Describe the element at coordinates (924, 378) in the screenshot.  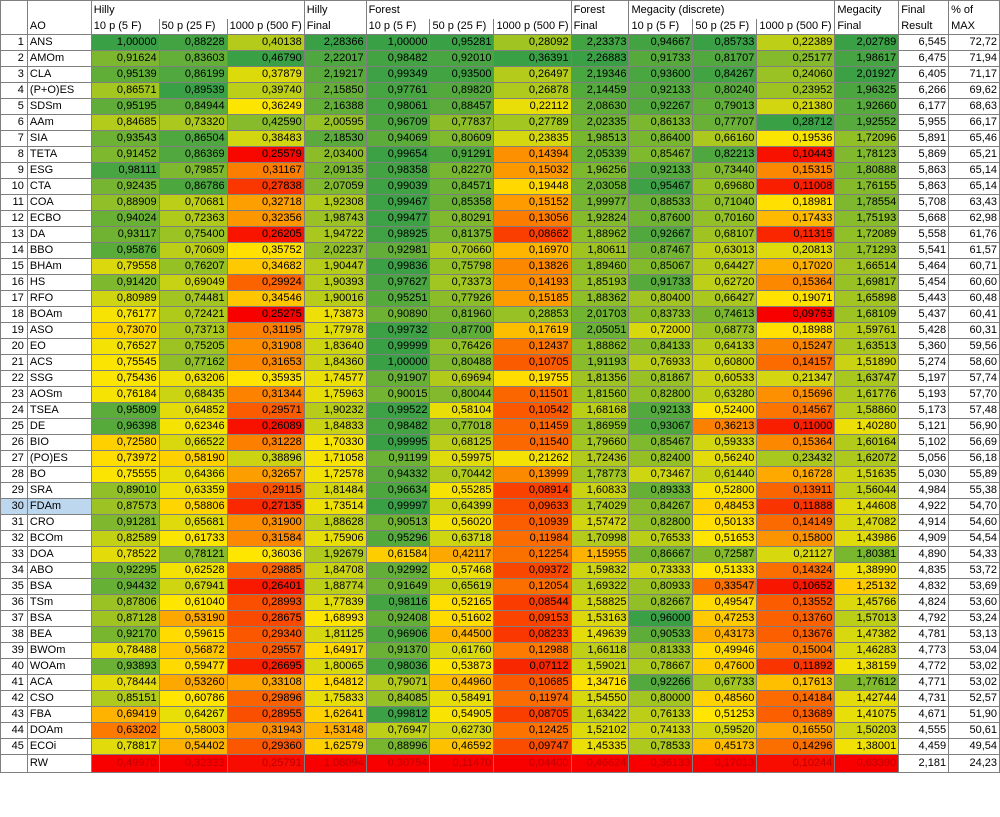
I see `final-result-cell: 5,197` at that location.